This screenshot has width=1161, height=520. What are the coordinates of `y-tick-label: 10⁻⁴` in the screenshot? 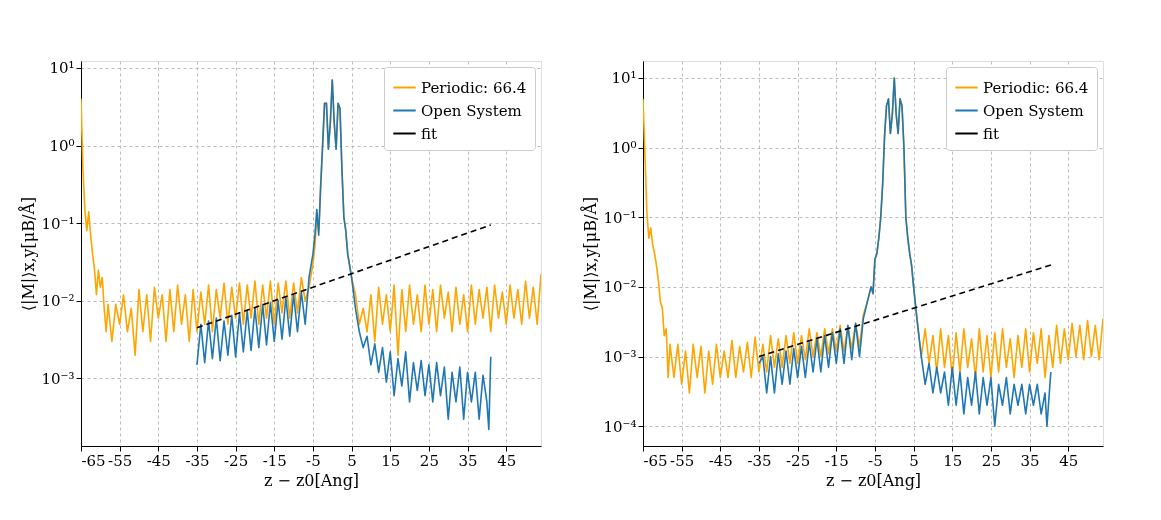 It's located at (620, 426).